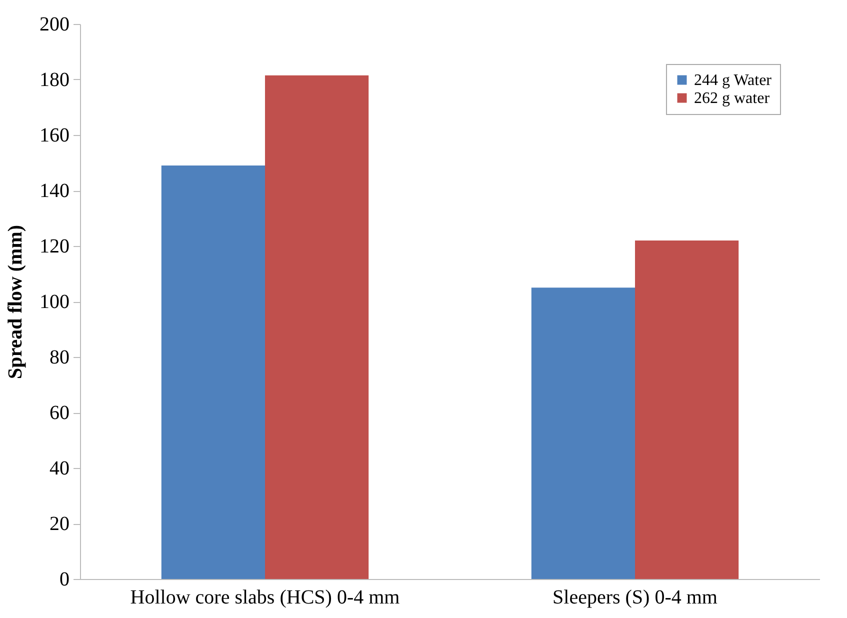 This screenshot has width=847, height=618. I want to click on x-tick-label: Sleepers (S) 0-4 mm, so click(635, 597).